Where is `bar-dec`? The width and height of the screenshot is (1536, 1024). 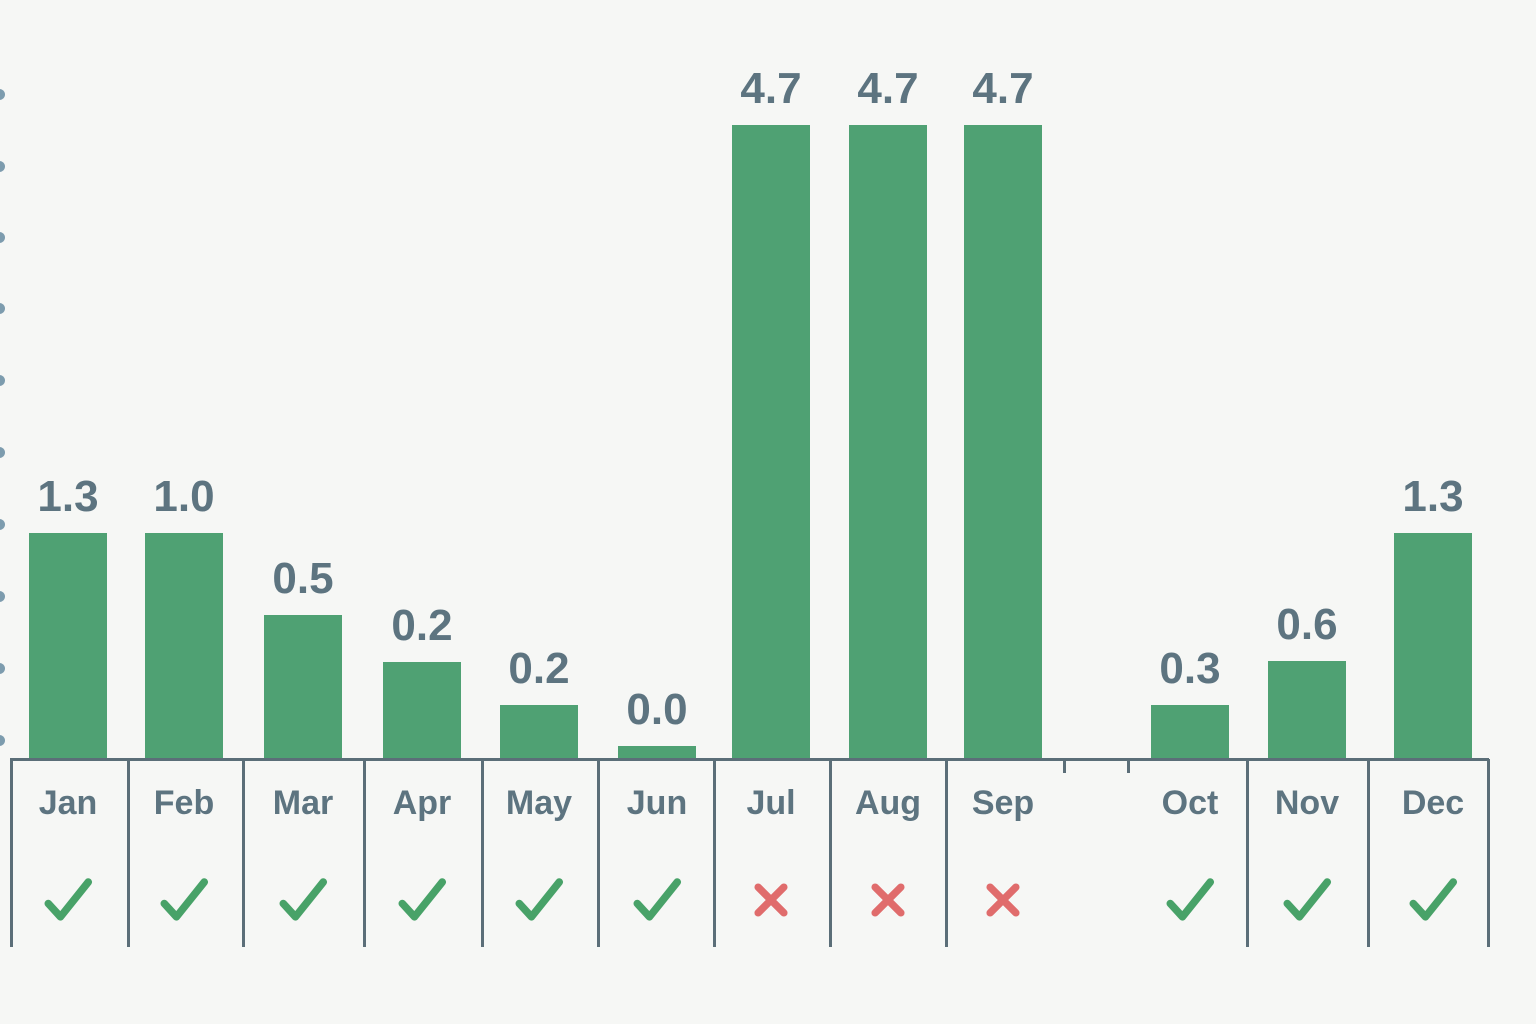
bar-dec is located at coordinates (1433, 646).